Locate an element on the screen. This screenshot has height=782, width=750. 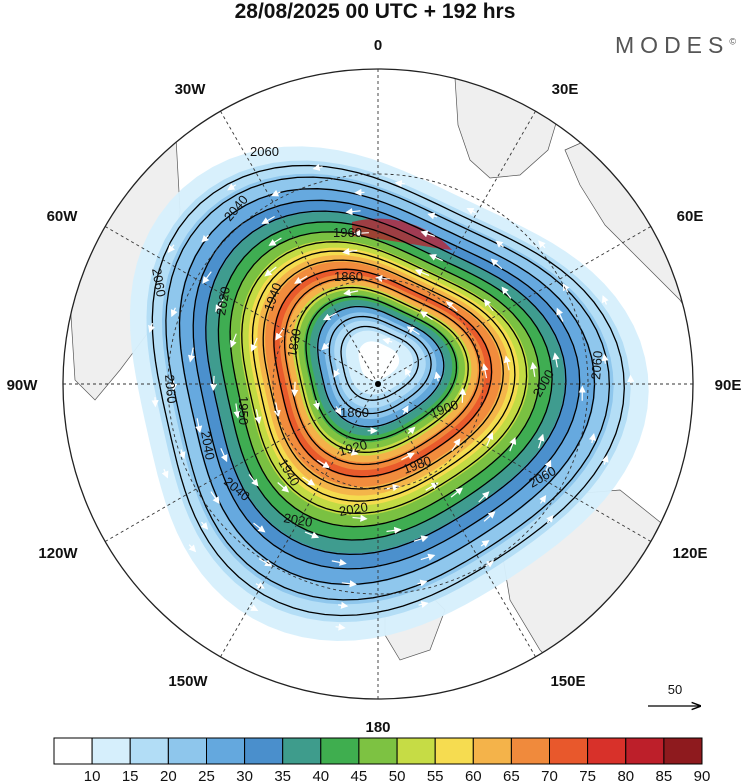
colorbar-tick-label: 65 is located at coordinates (511, 775).